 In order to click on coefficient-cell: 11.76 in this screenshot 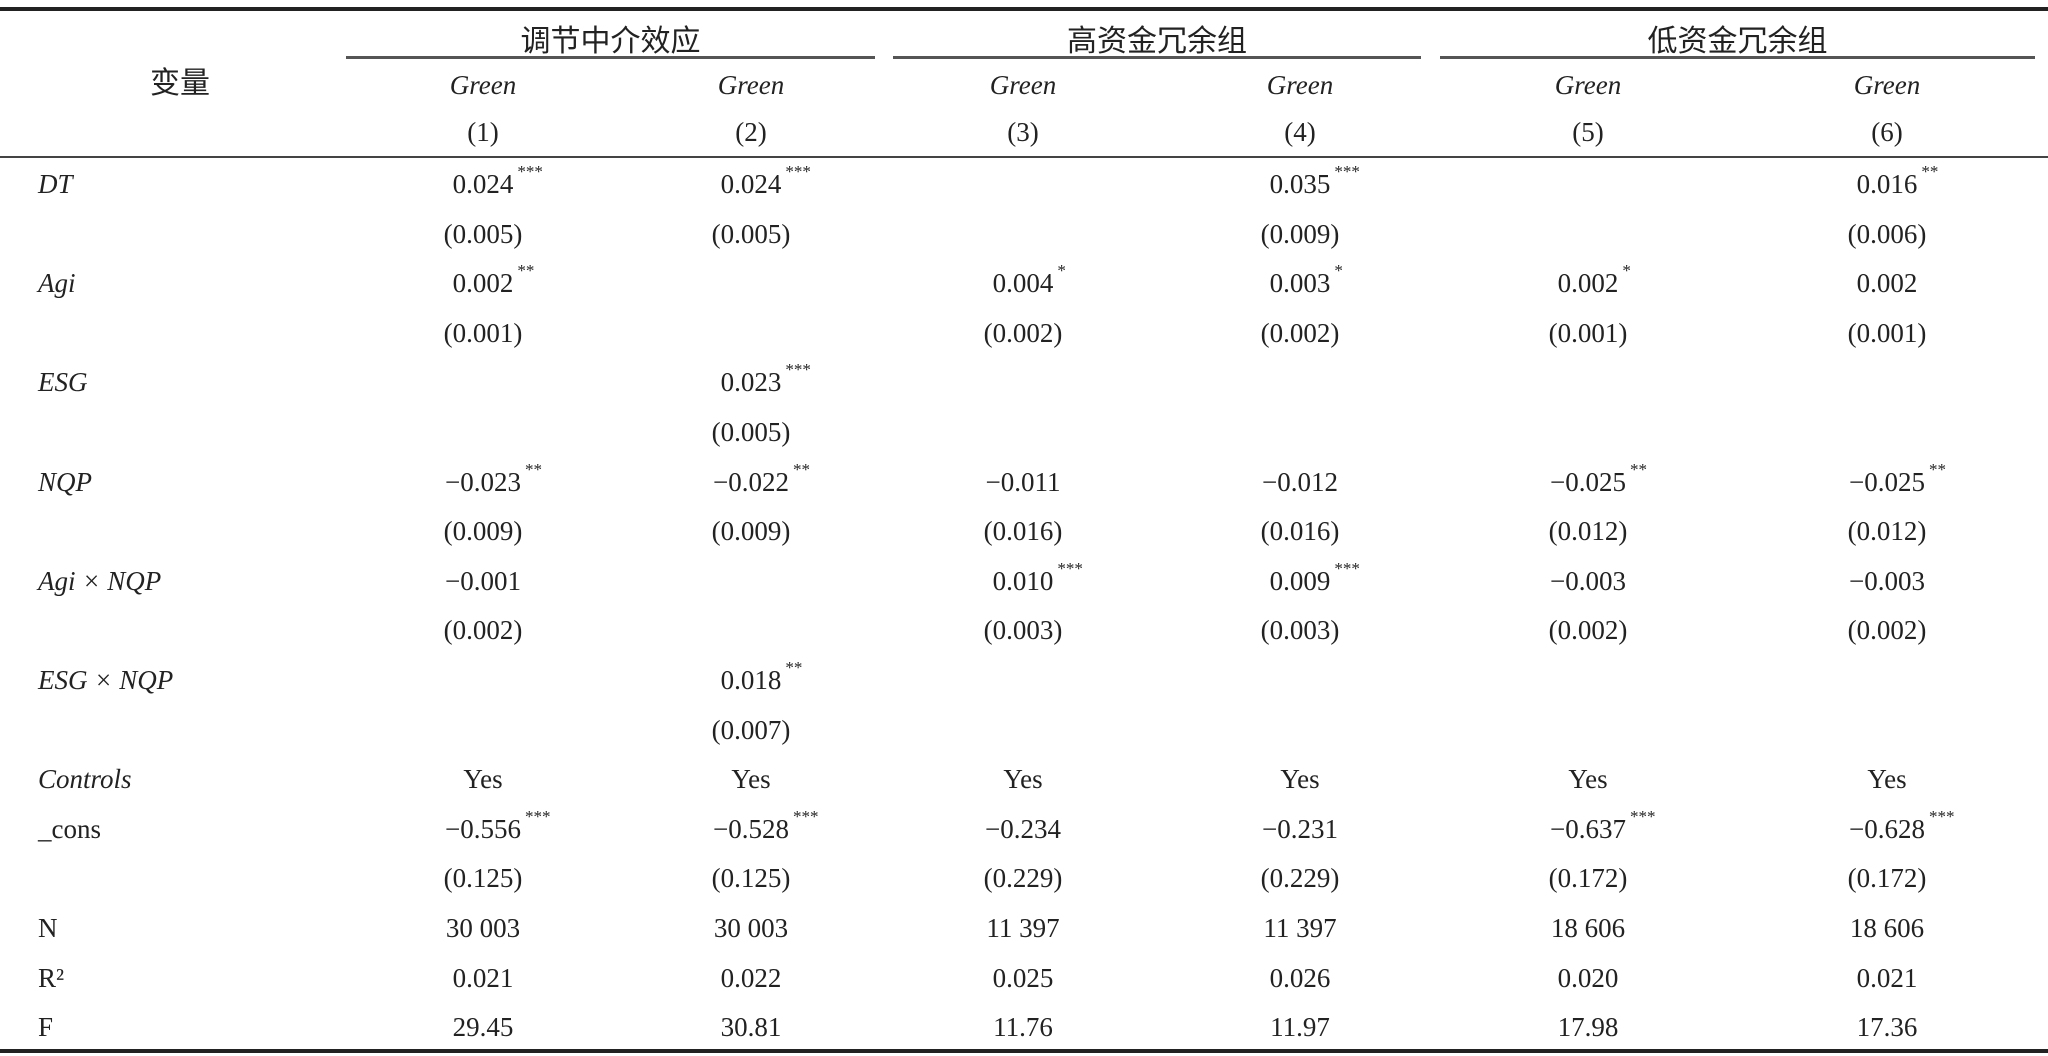, I will do `click(1023, 1027)`.